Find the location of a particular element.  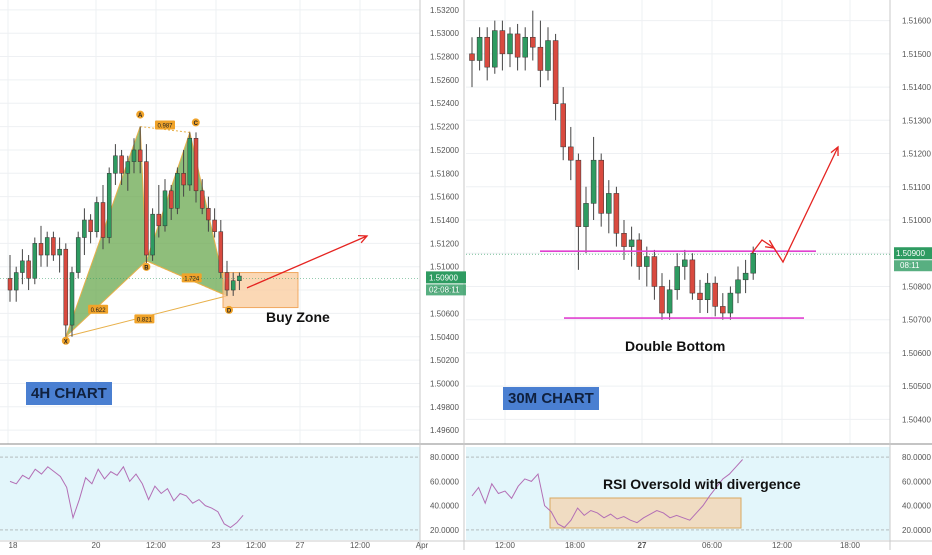

price-tick-label: 1.49600 is located at coordinates (444, 430).